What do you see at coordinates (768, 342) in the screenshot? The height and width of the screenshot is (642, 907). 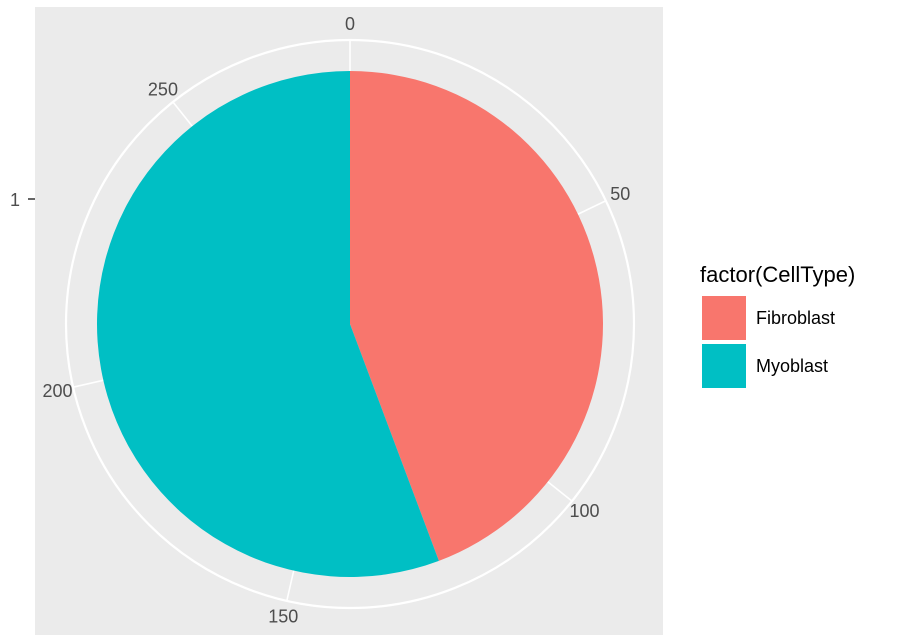 I see `legend-keys: Fibroblast Myoblast` at bounding box center [768, 342].